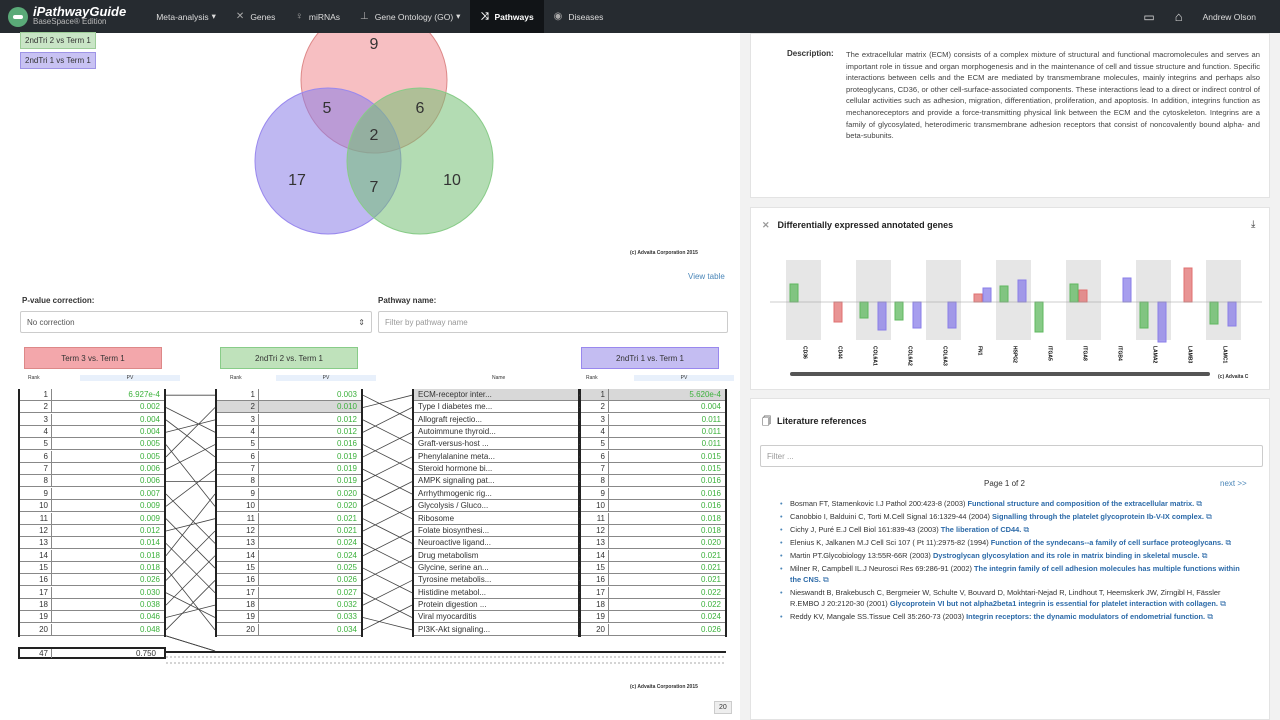  Describe the element at coordinates (723, 707) in the screenshot. I see `page-size-badge: 20` at that location.